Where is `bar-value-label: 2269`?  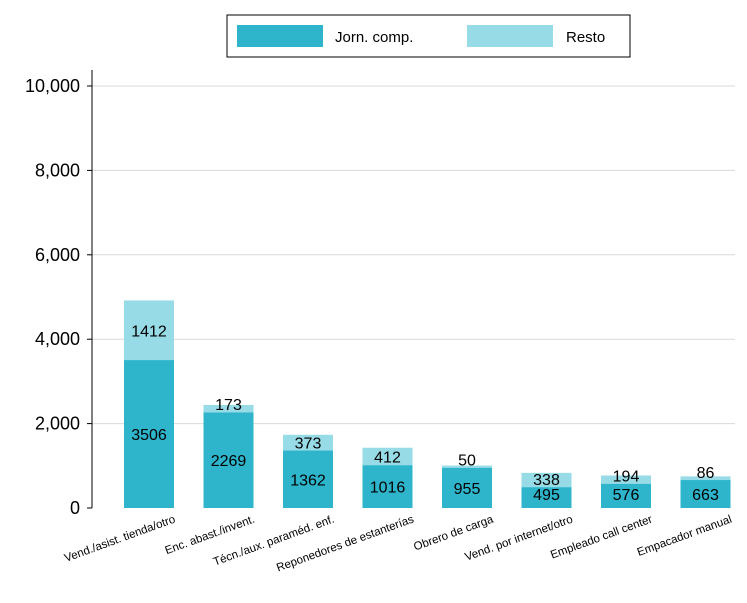 bar-value-label: 2269 is located at coordinates (229, 461).